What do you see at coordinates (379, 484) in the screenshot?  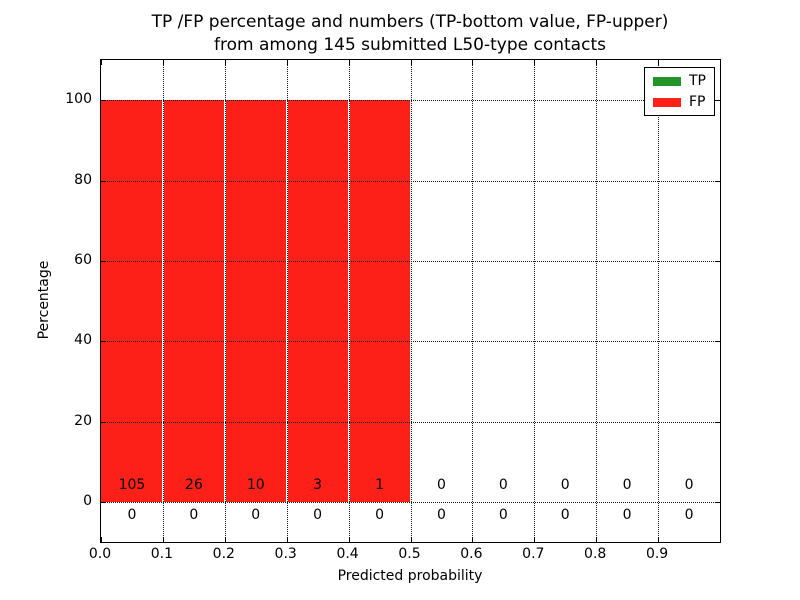 I see `bar-count-label-fp: 1` at bounding box center [379, 484].